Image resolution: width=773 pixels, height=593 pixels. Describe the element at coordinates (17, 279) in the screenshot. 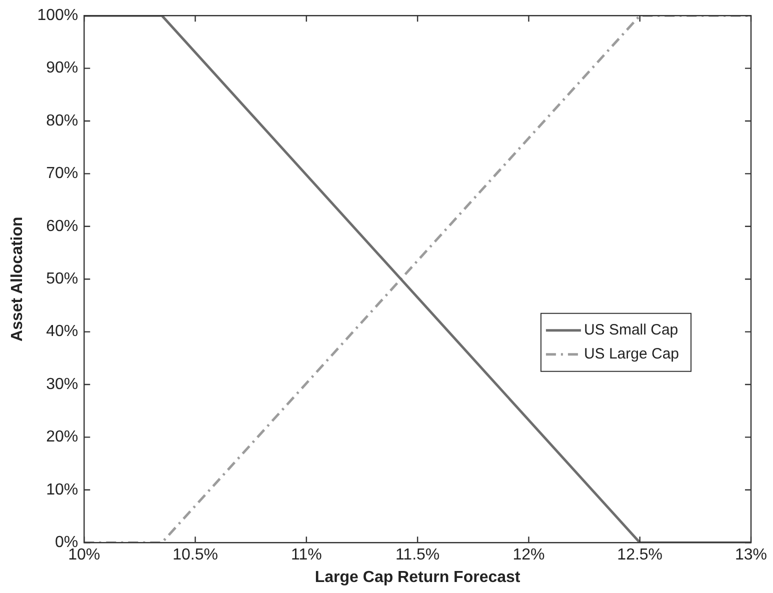

I see `y-axis-title: Asset Allocation` at that location.